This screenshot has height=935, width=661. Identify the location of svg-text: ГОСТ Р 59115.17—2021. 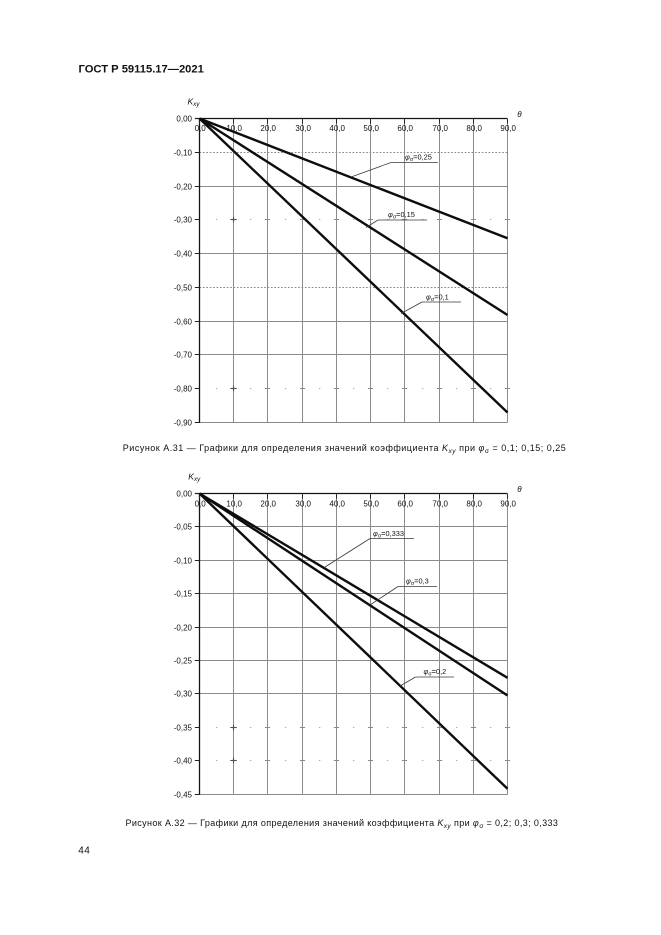
(141, 70).